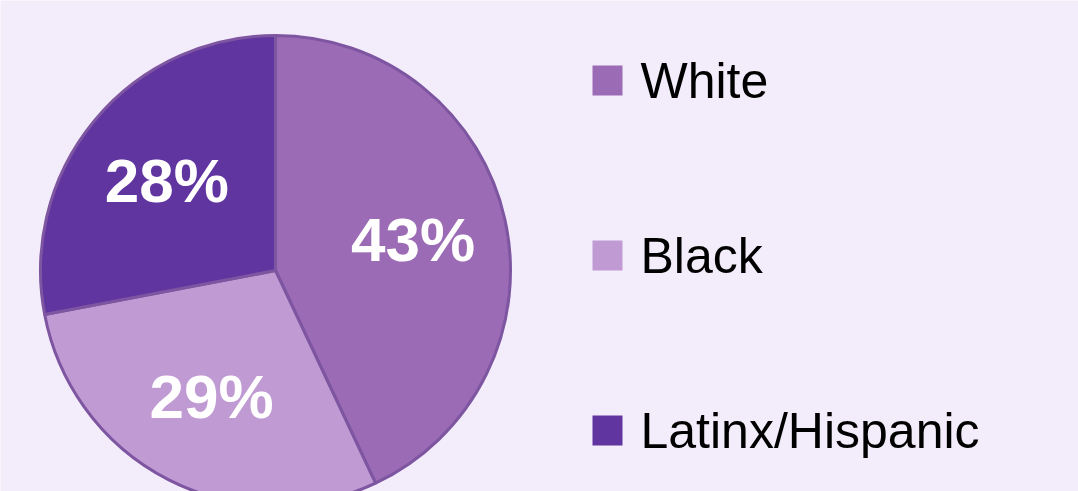 The image size is (1078, 491). What do you see at coordinates (704, 80) in the screenshot?
I see `legend-label: White` at bounding box center [704, 80].